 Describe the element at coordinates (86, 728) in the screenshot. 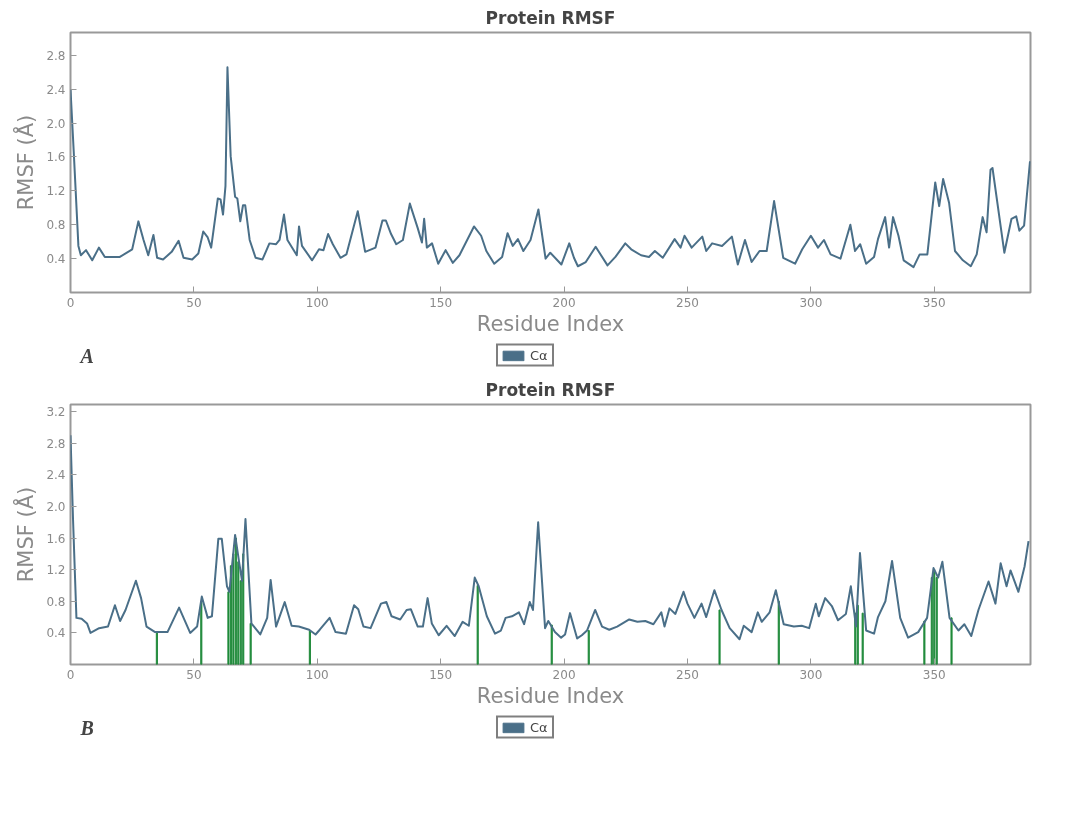

I see `text: B` at that location.